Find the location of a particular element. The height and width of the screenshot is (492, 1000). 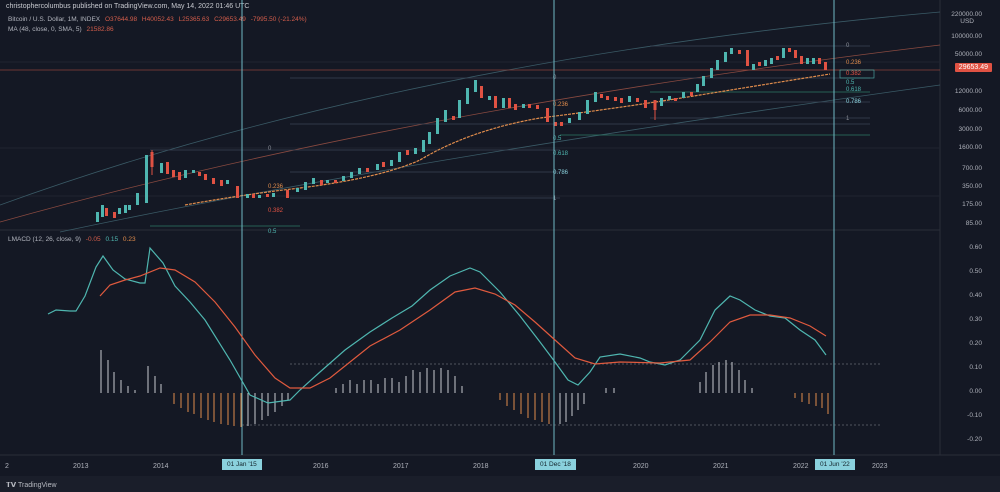

macd-tick: 0.40 is located at coordinates (975, 295).